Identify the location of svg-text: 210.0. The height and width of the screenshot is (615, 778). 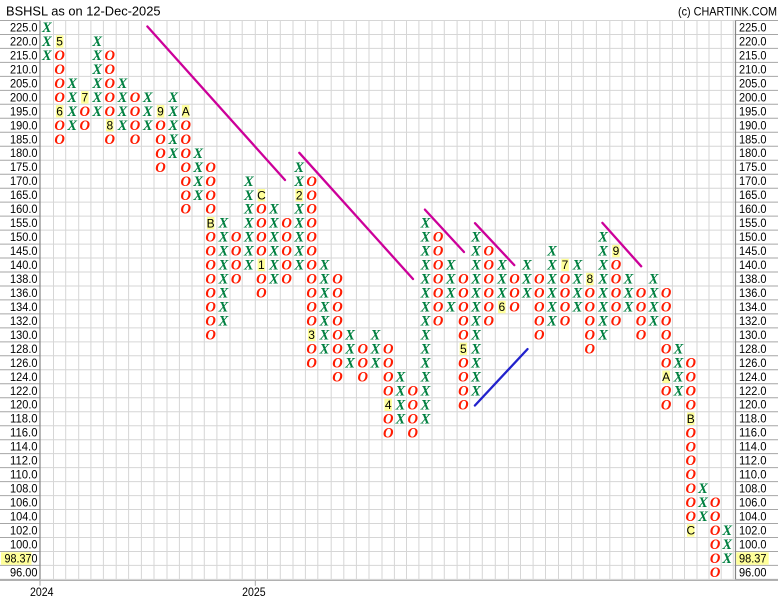
(24, 69).